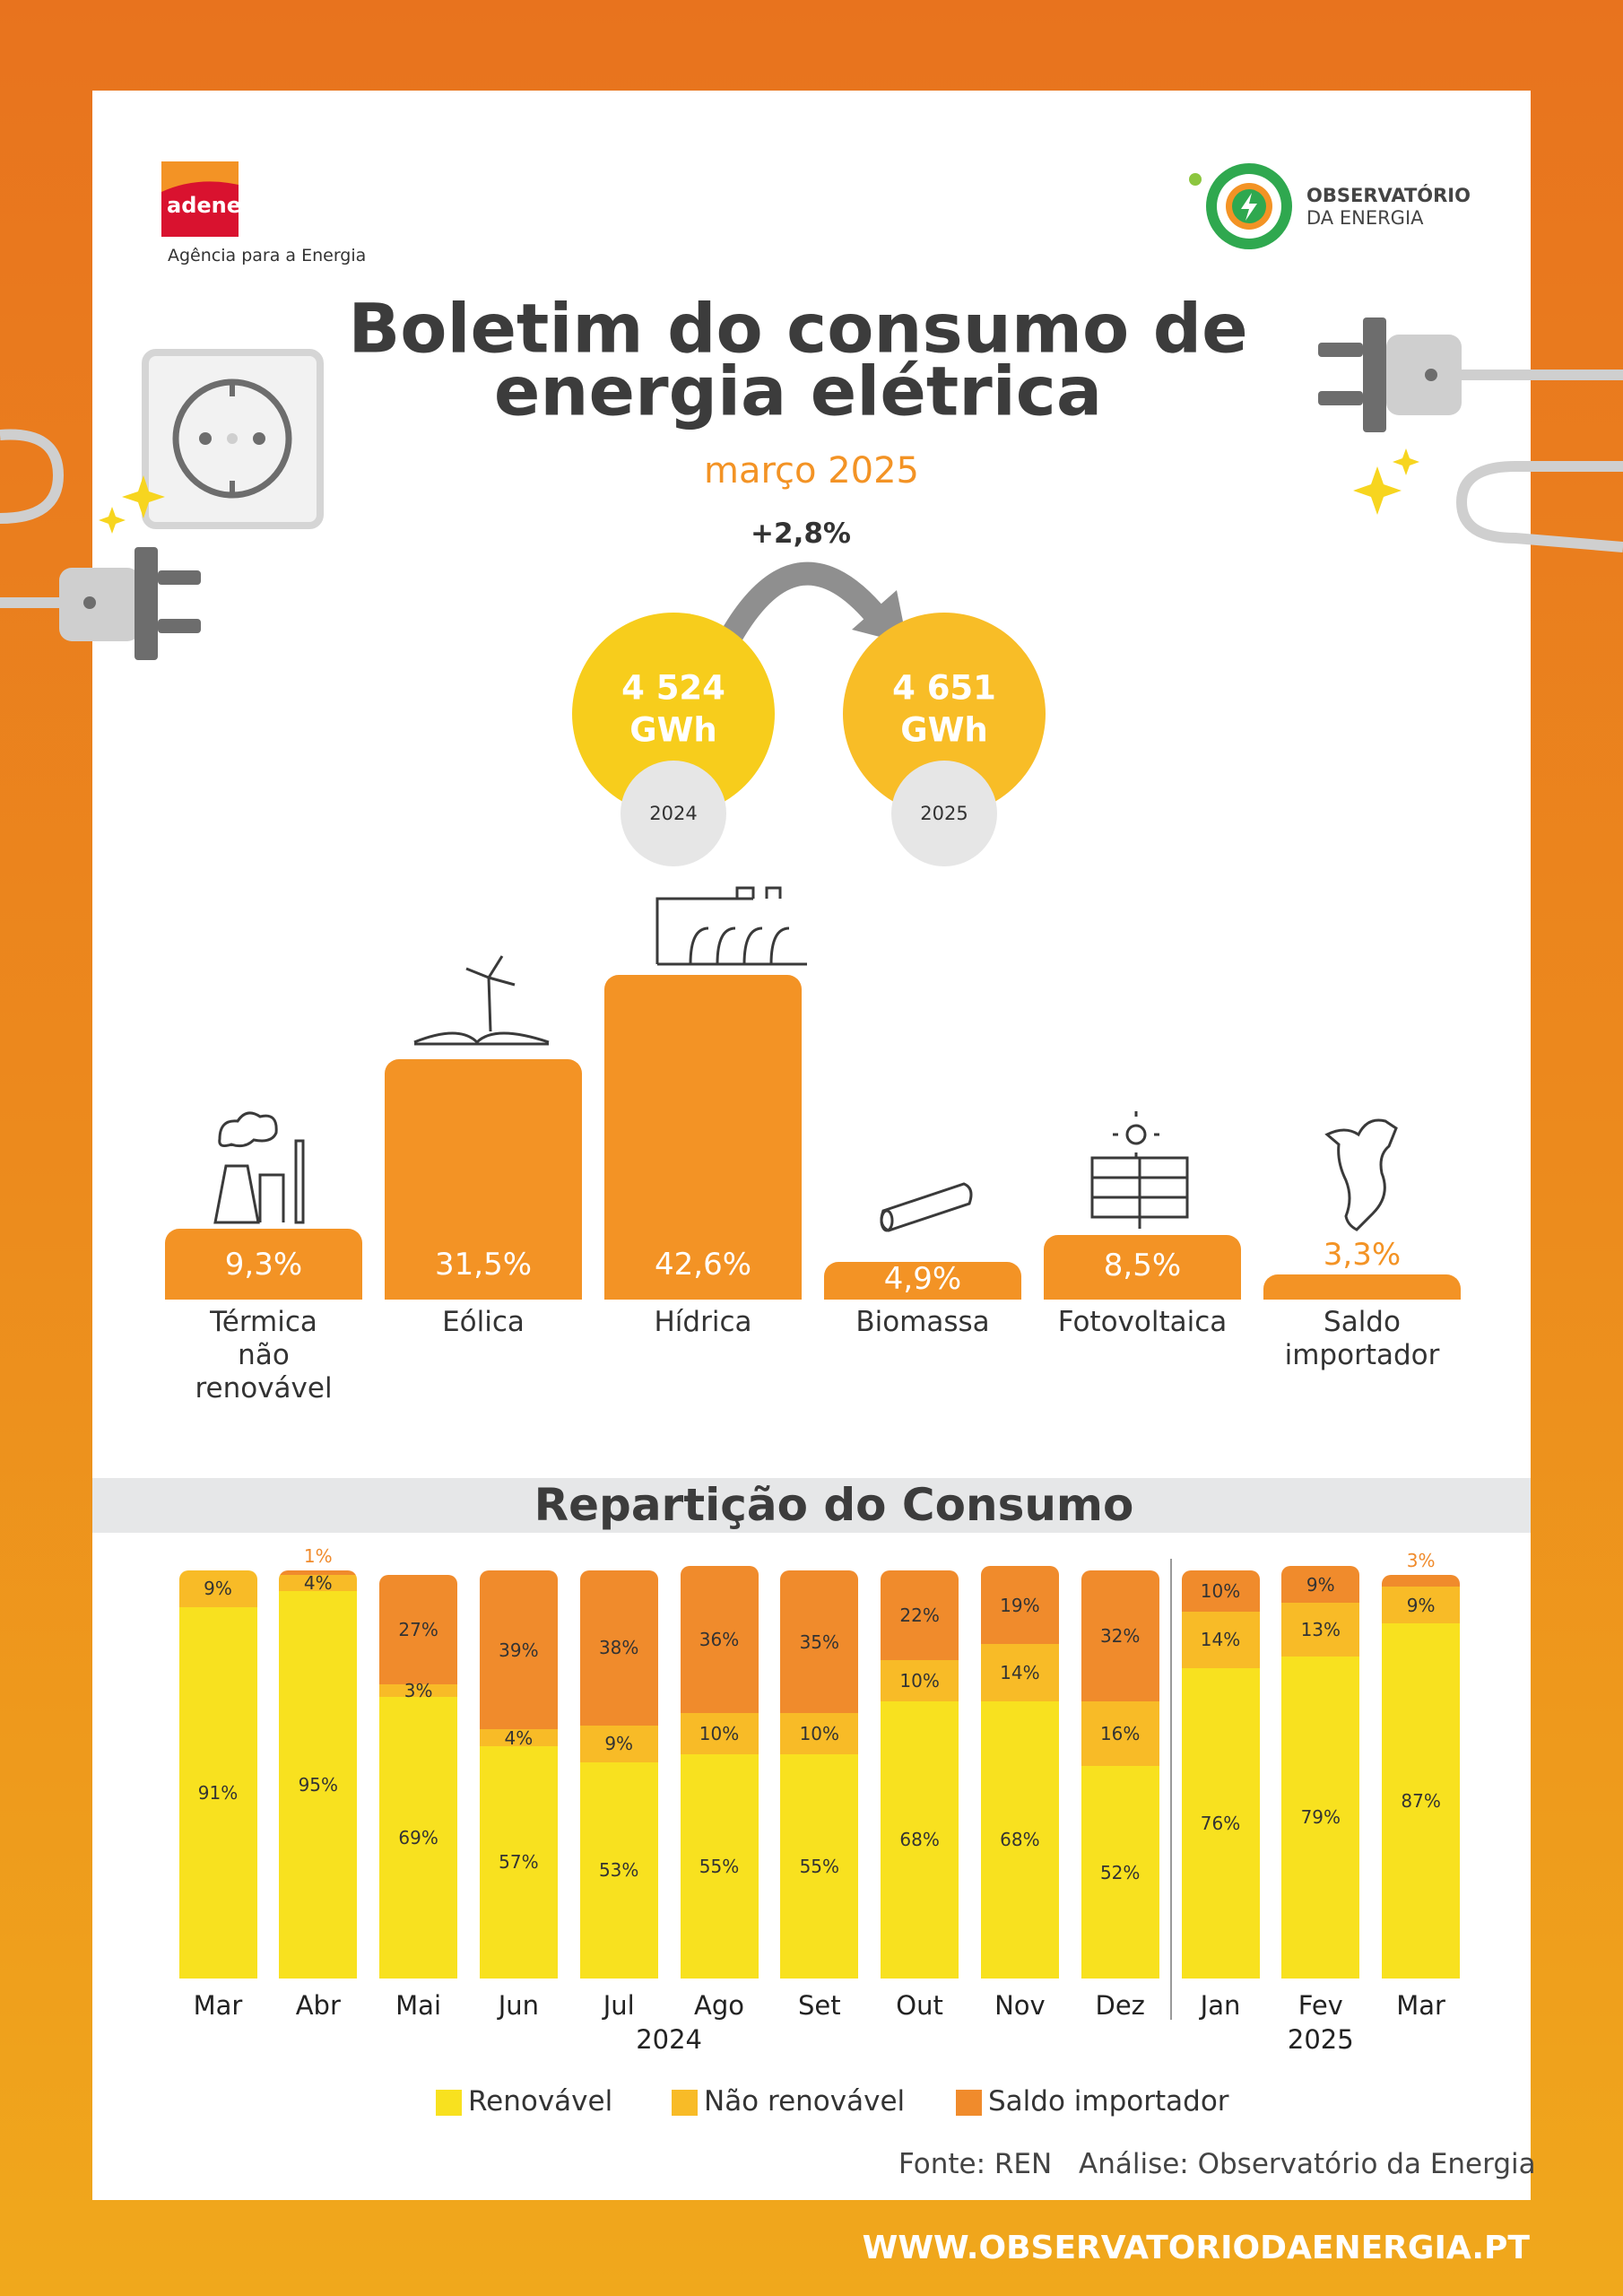  I want to click on segment-label: 32%, so click(1120, 1635).